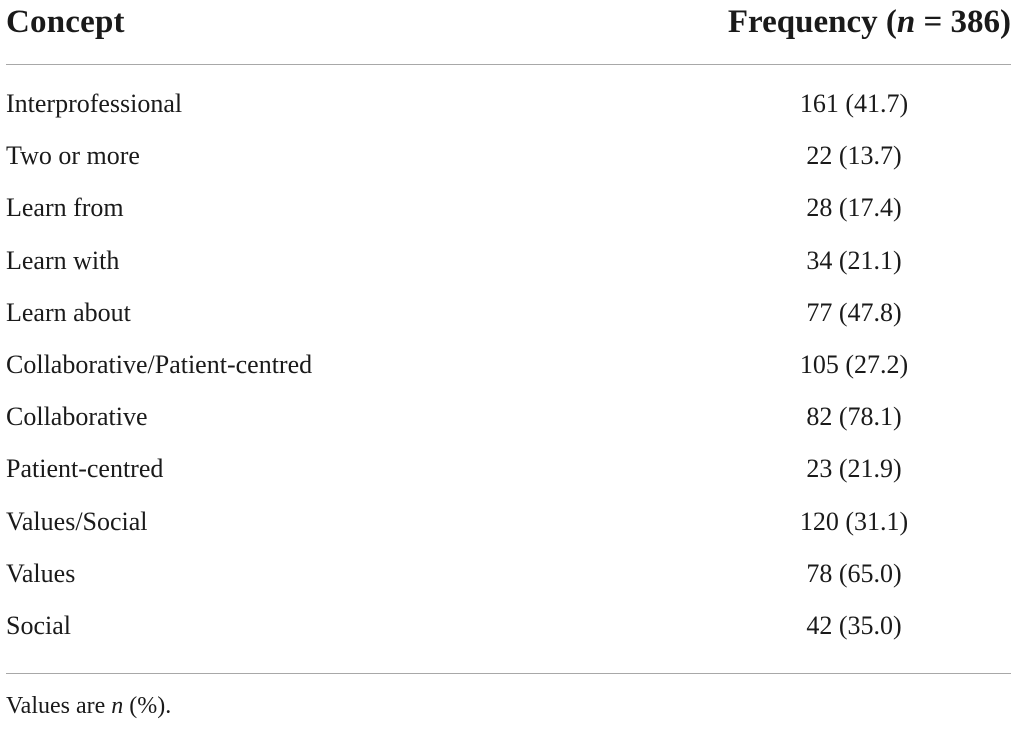 The width and height of the screenshot is (1017, 742). Describe the element at coordinates (508, 526) in the screenshot. I see `table-row: Values/Social 120 (31.1)` at that location.